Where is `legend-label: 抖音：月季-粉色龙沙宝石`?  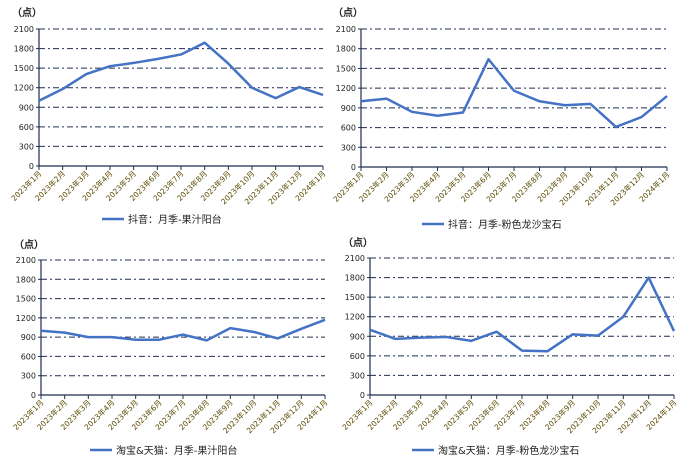
legend-label: 抖音：月季-粉色龙沙宝石 is located at coordinates (505, 224).